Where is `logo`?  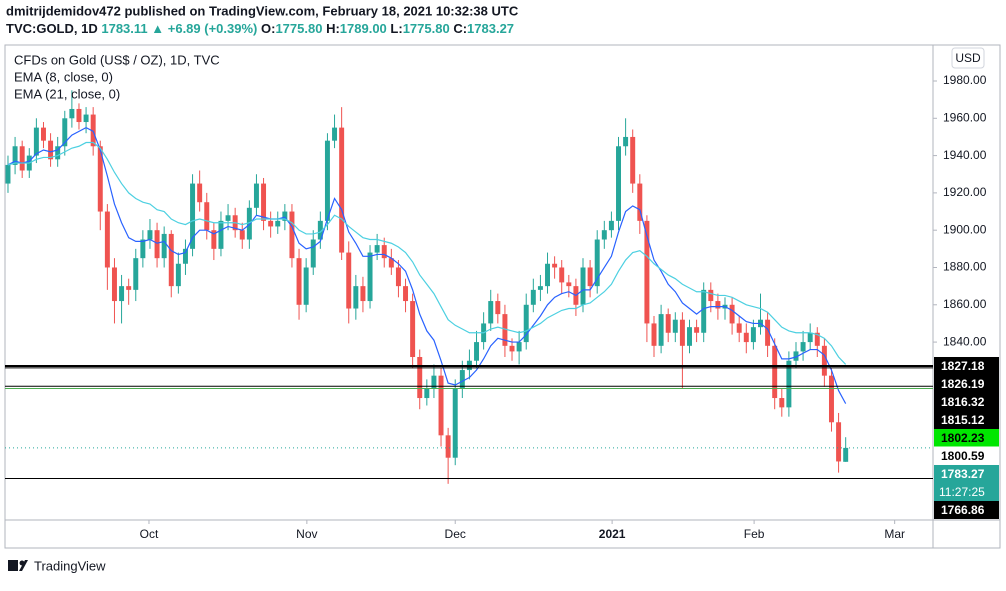
logo is located at coordinates (18, 565).